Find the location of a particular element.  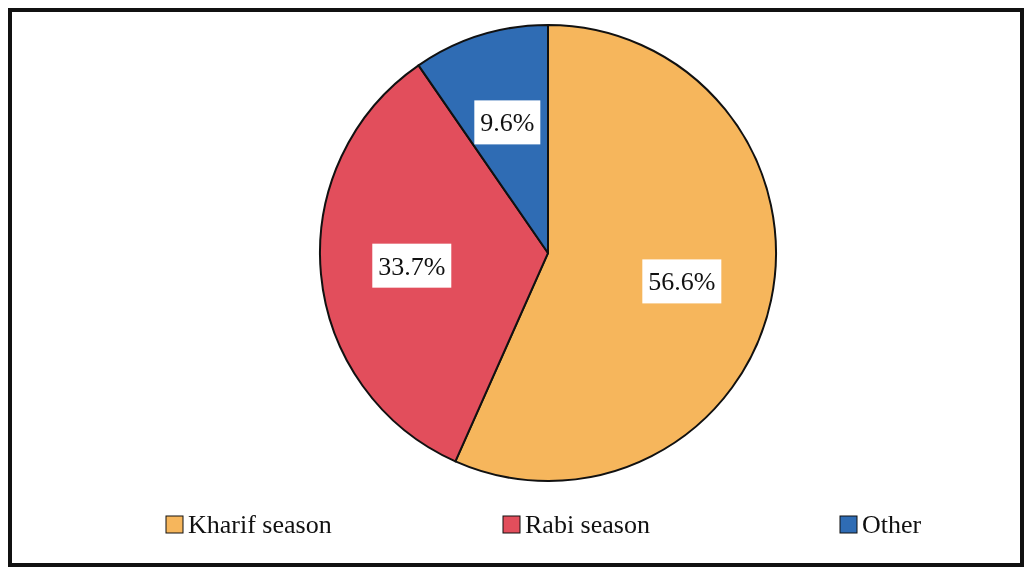

data-label: 33.7% is located at coordinates (412, 266).